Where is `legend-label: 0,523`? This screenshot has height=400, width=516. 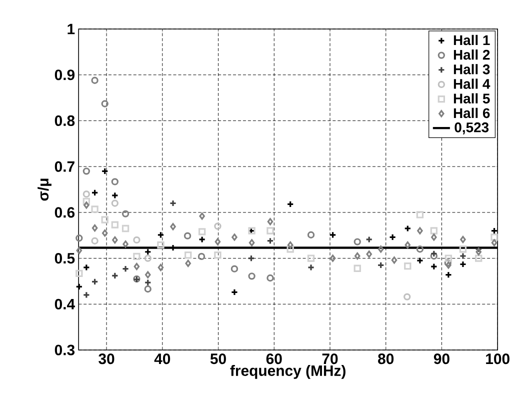
legend-label: 0,523 is located at coordinates (471, 128).